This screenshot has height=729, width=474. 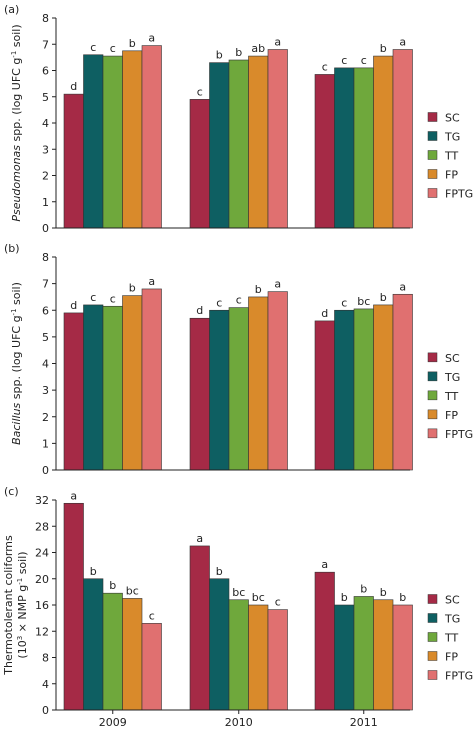 I want to click on y-tick-label: 5, so click(x=45, y=337).